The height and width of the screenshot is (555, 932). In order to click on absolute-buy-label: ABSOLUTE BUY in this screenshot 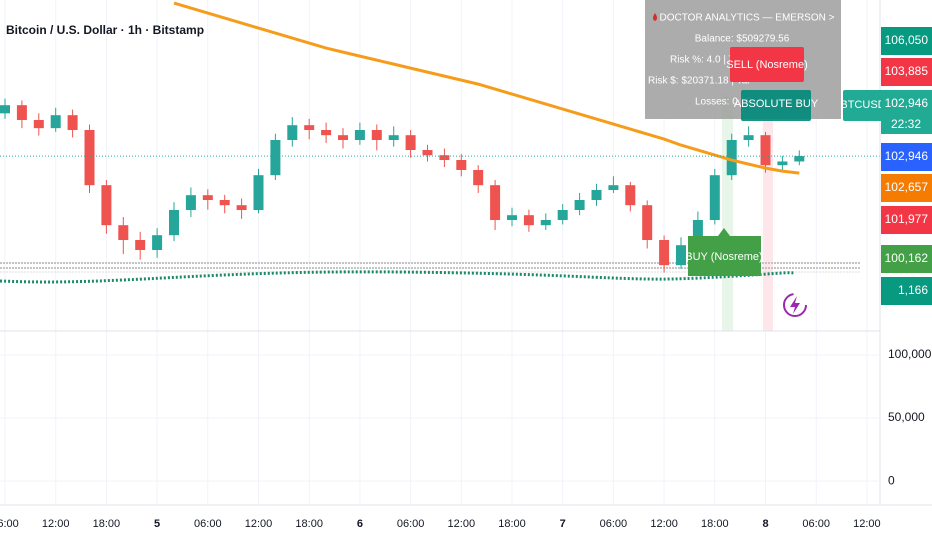, I will do `click(776, 104)`.